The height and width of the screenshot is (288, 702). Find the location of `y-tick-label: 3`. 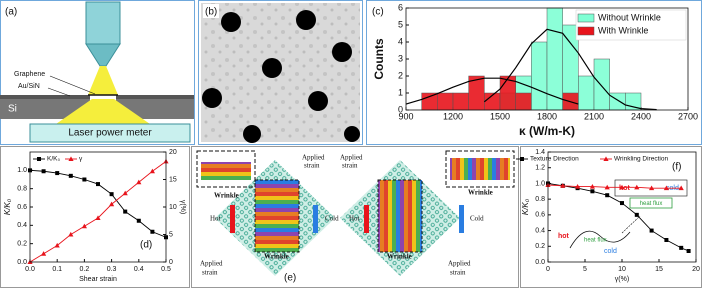

y-tick-label: 3 is located at coordinates (400, 58).